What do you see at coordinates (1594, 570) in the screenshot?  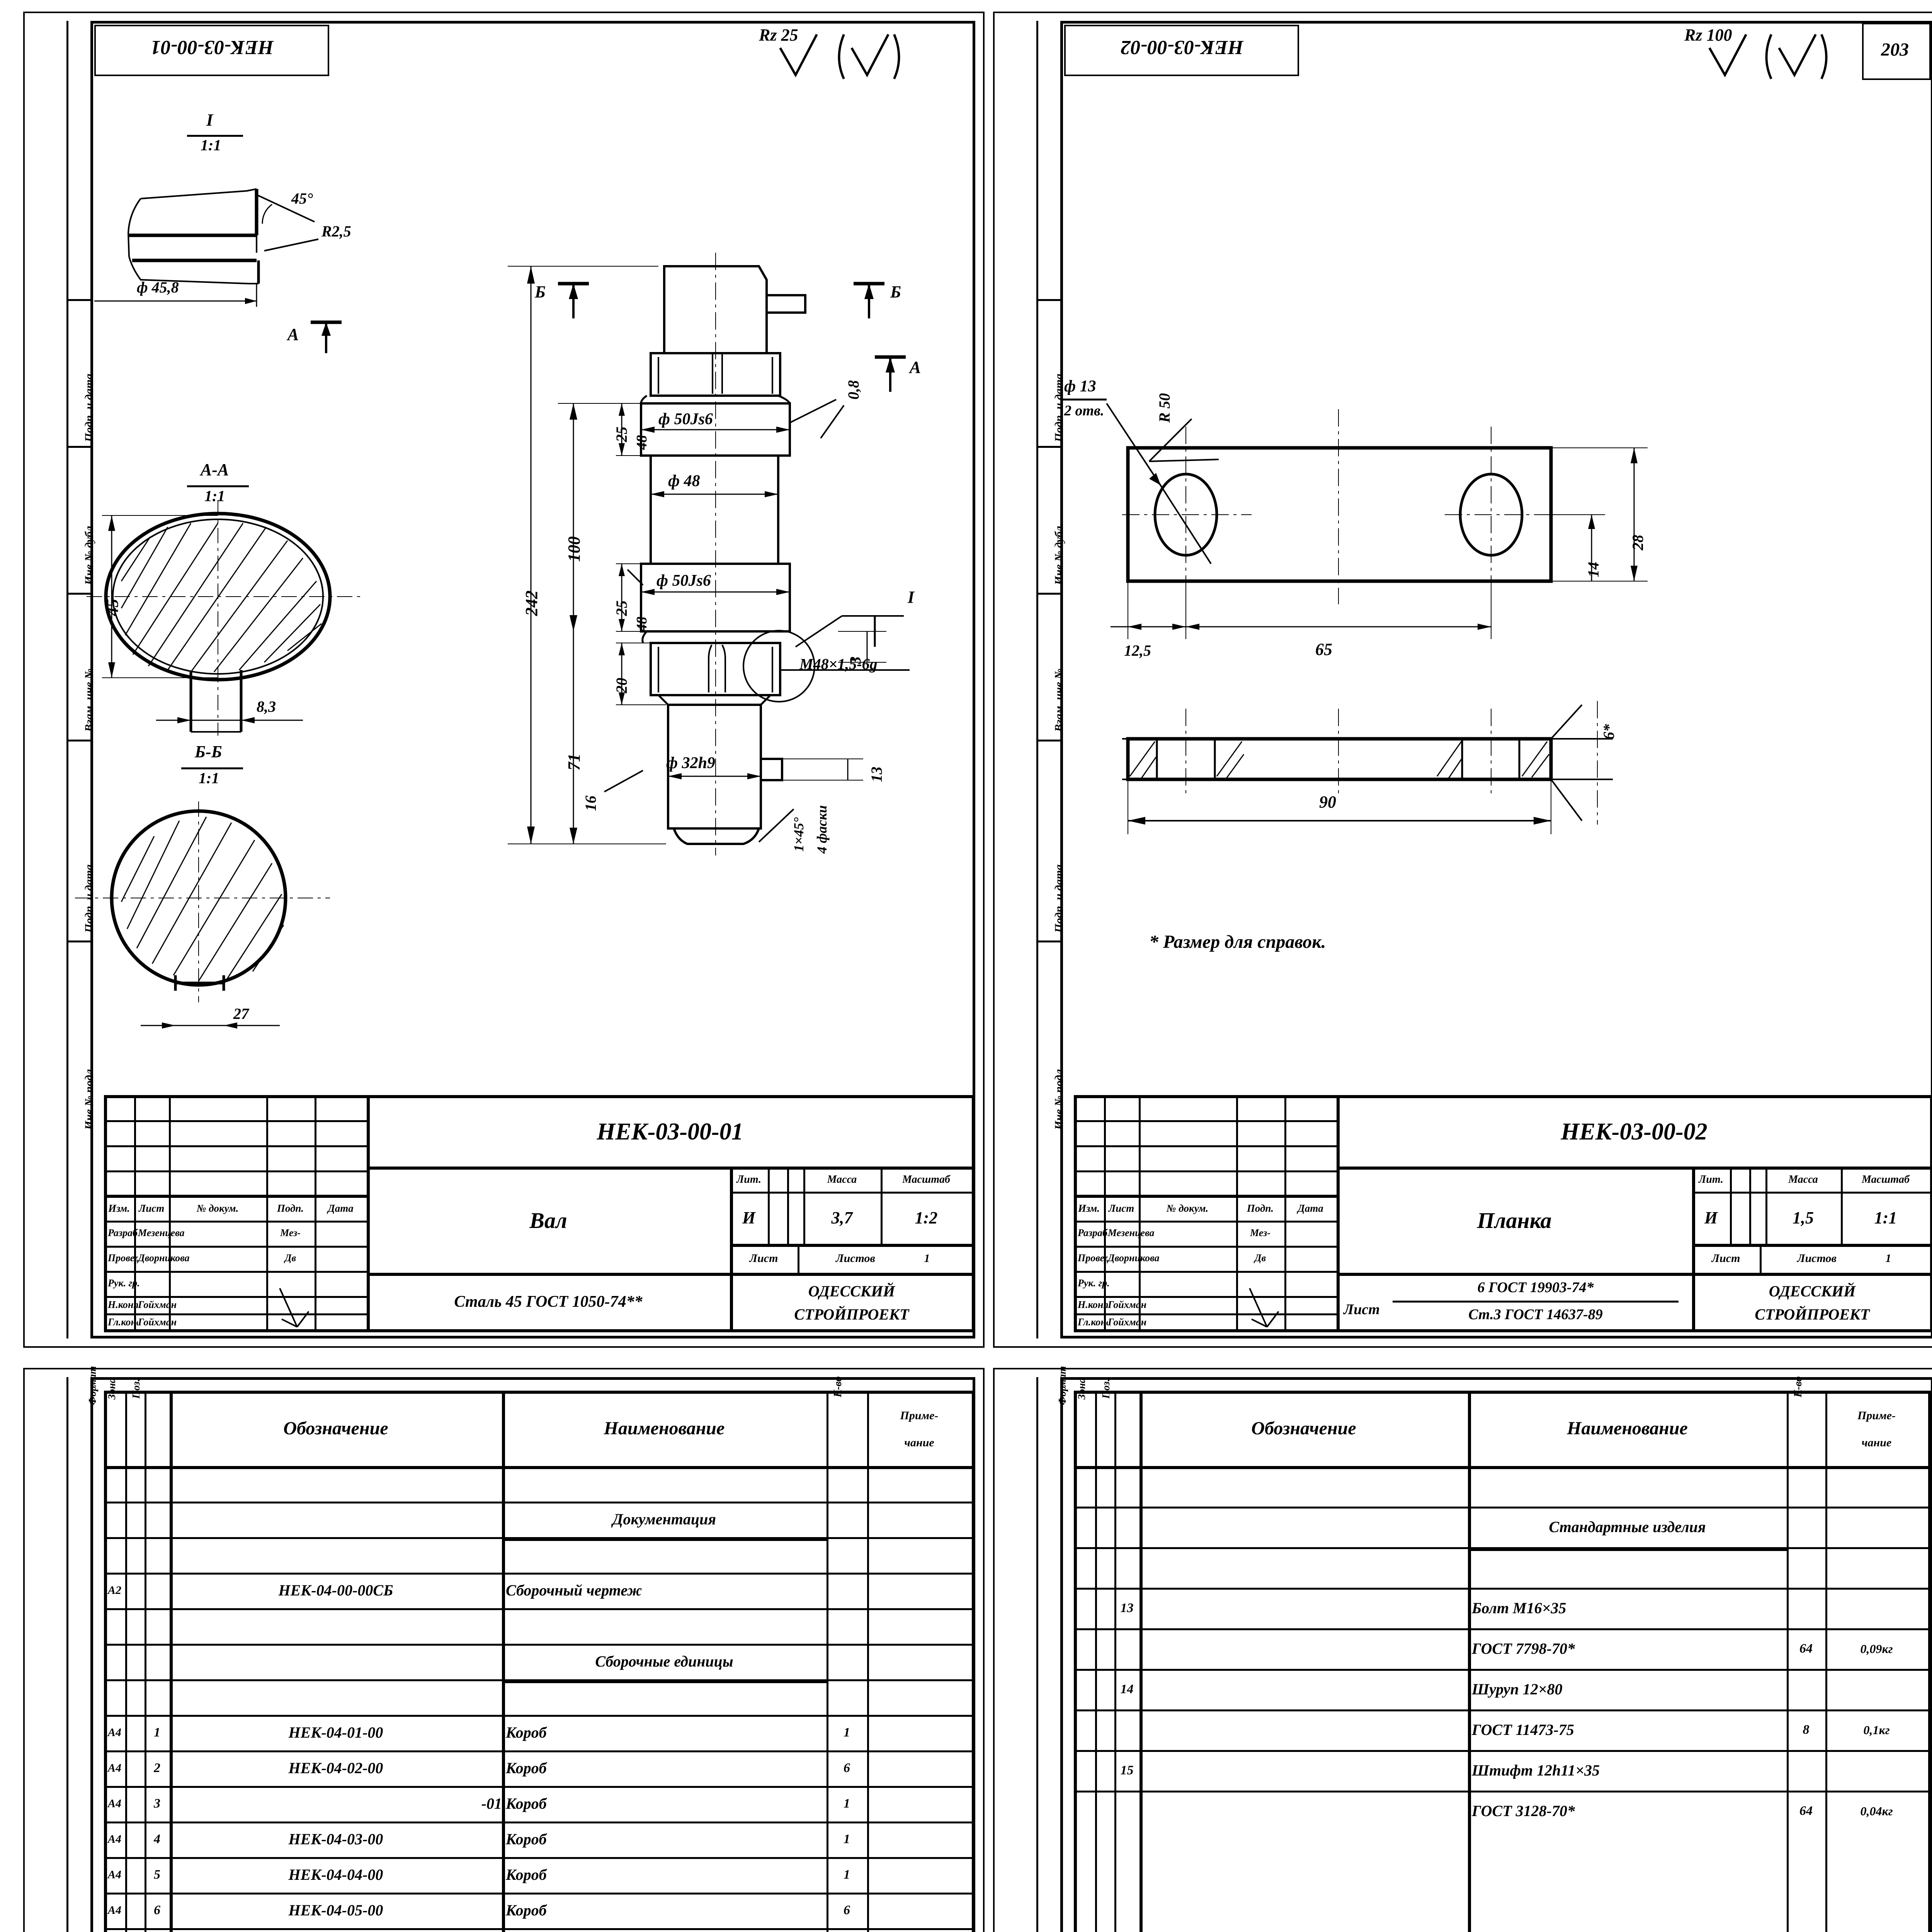 I see `dim-14: 14` at bounding box center [1594, 570].